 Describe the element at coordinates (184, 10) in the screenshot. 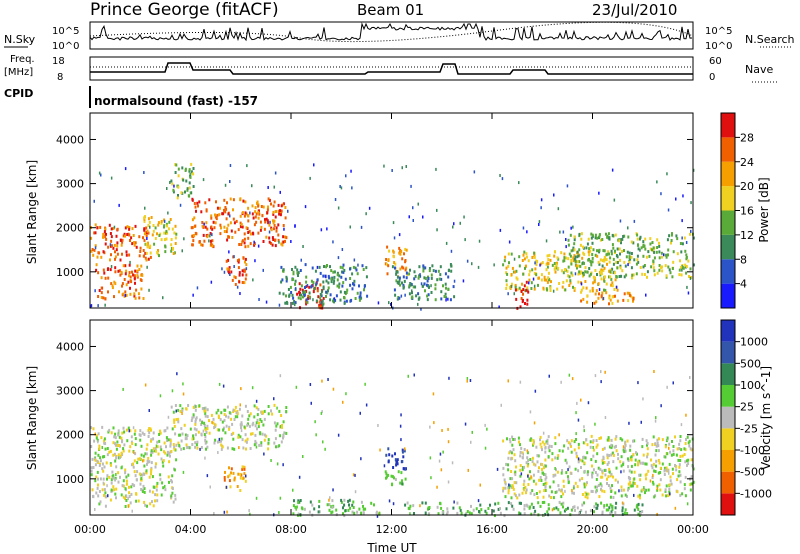

I see `station-title: Prince George (fitACF)` at that location.